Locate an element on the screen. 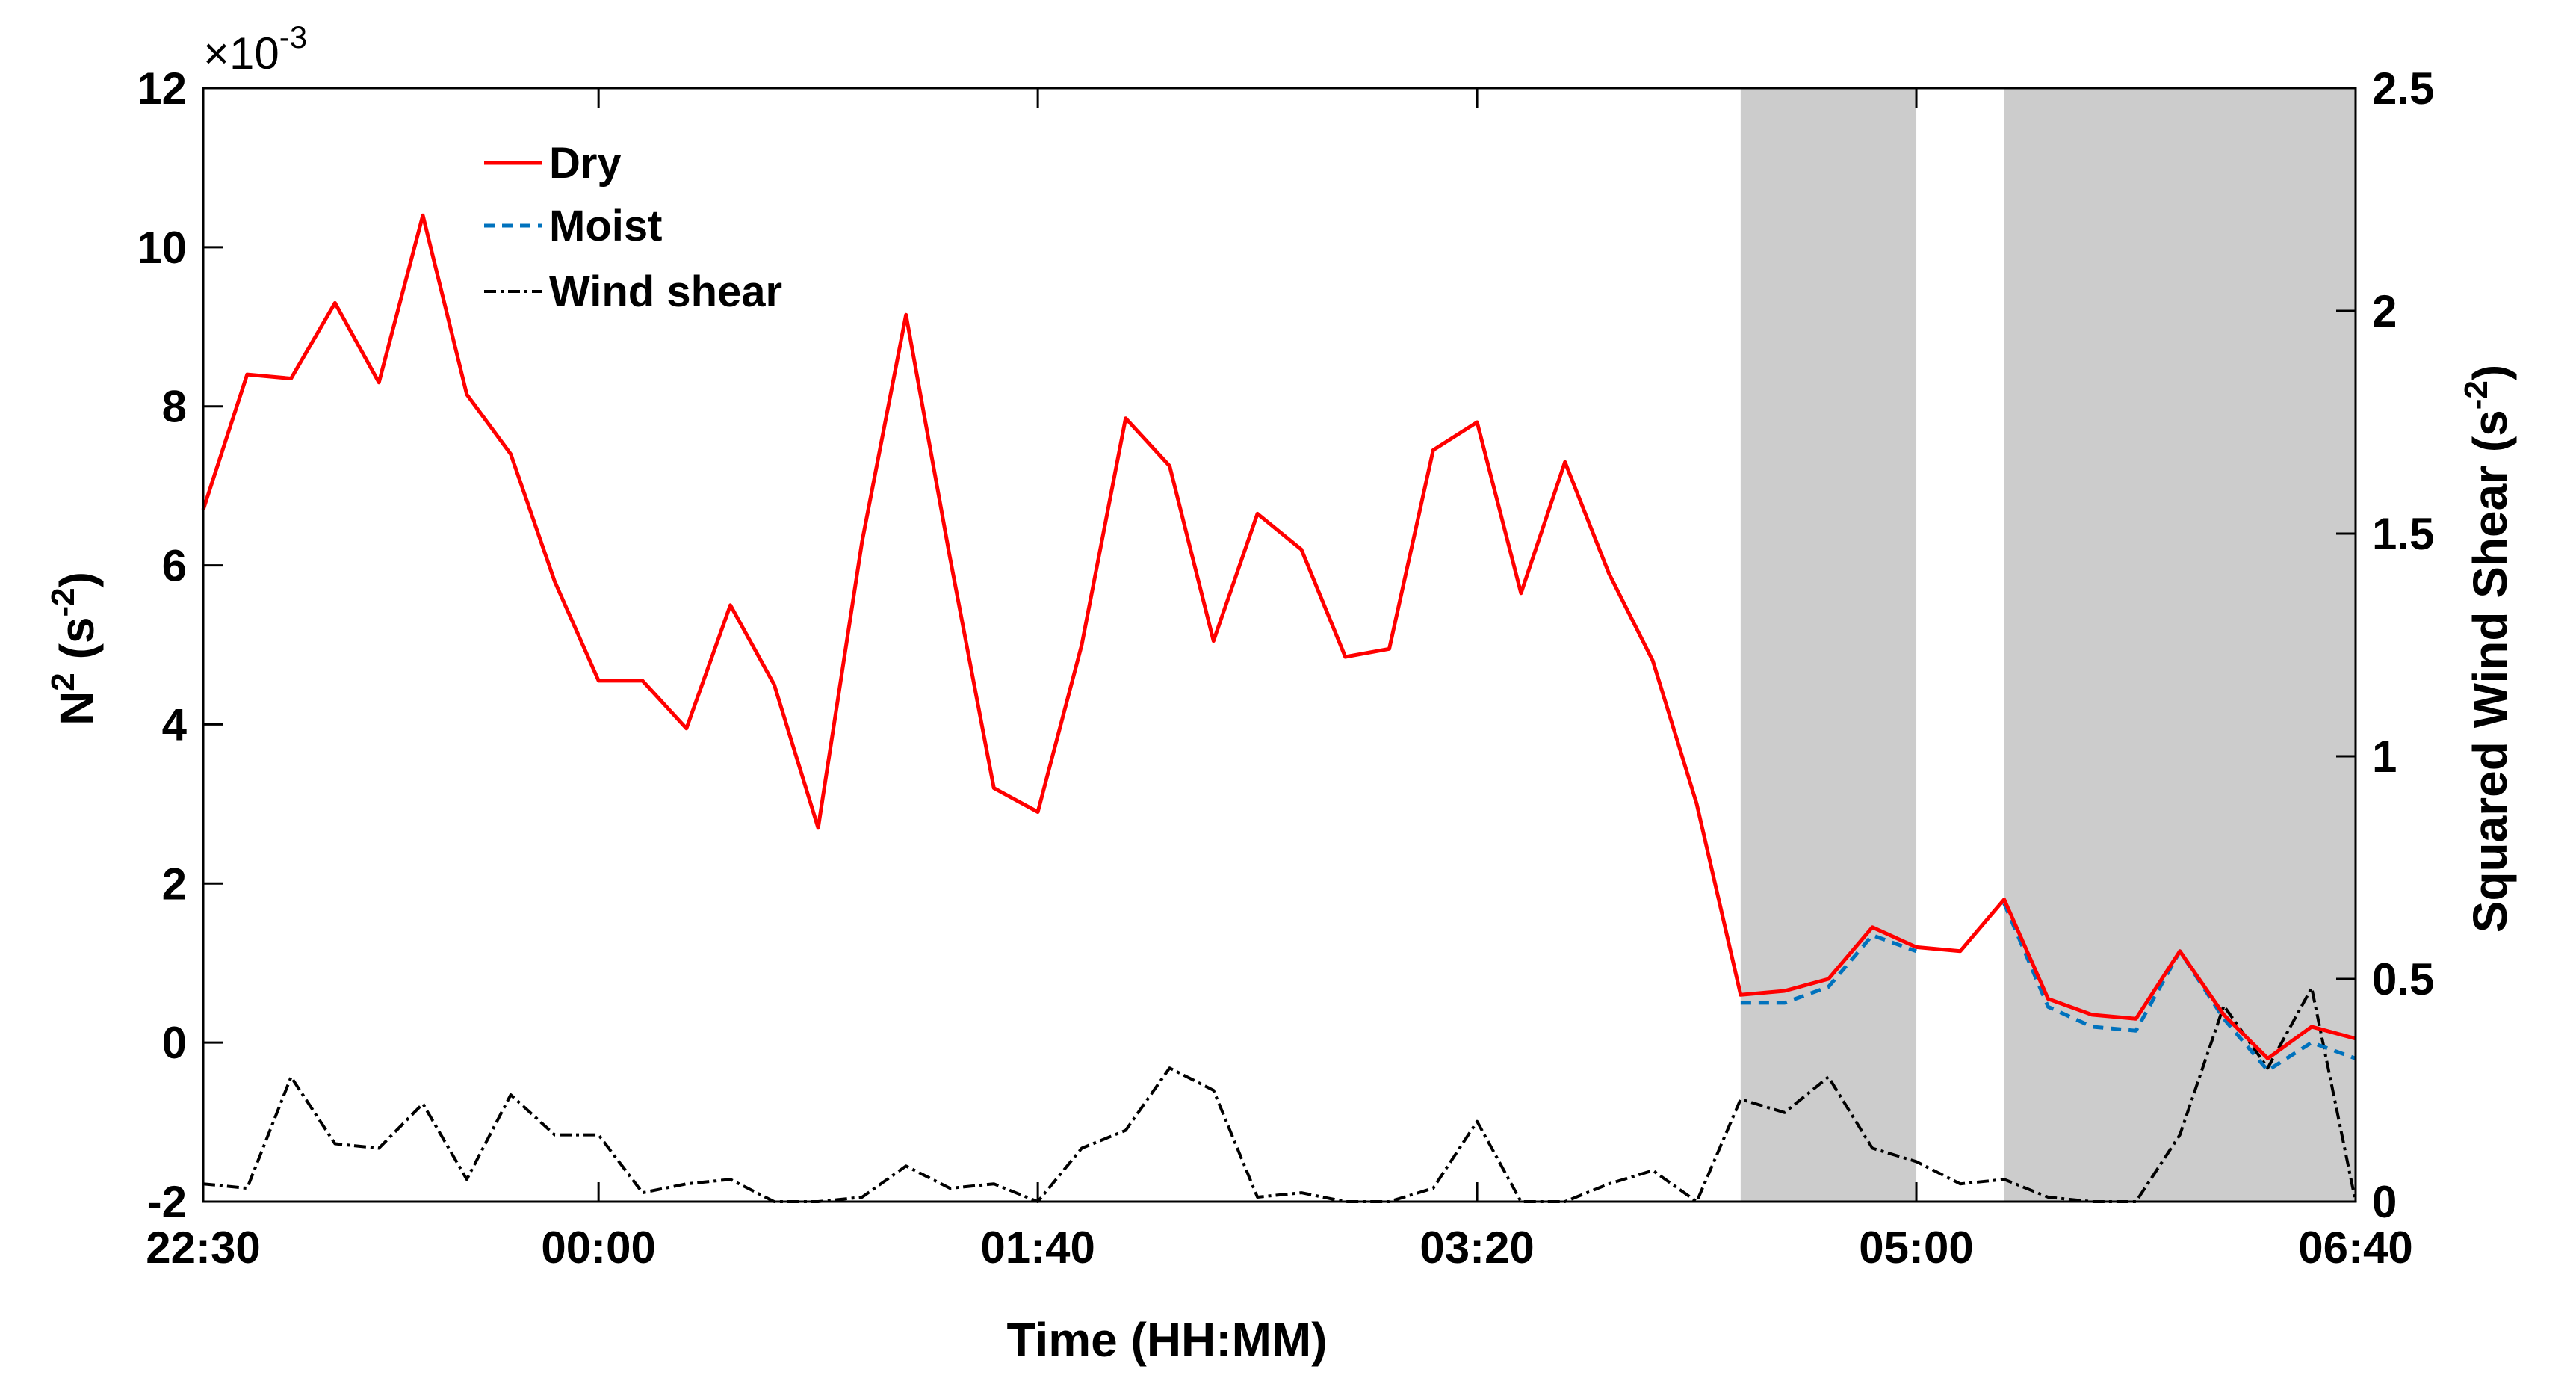 Image resolution: width=2576 pixels, height=1381 pixels. legend-label-wind-shear: Wind shear is located at coordinates (665, 292).